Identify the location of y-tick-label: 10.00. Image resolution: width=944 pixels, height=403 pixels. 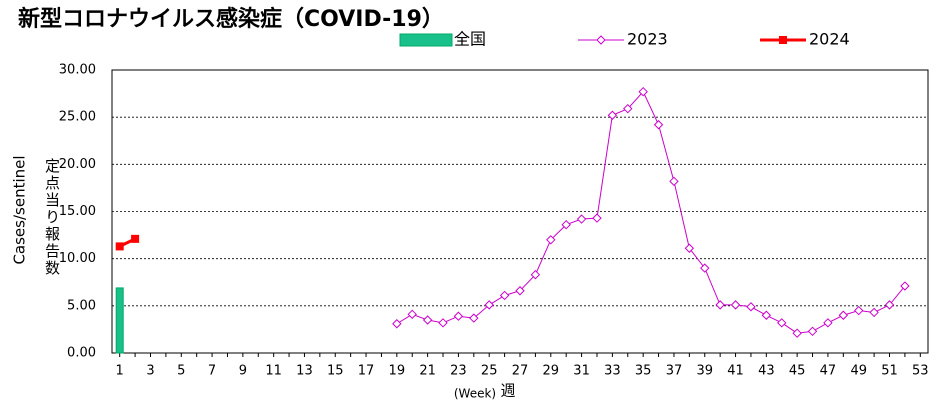
(77, 258).